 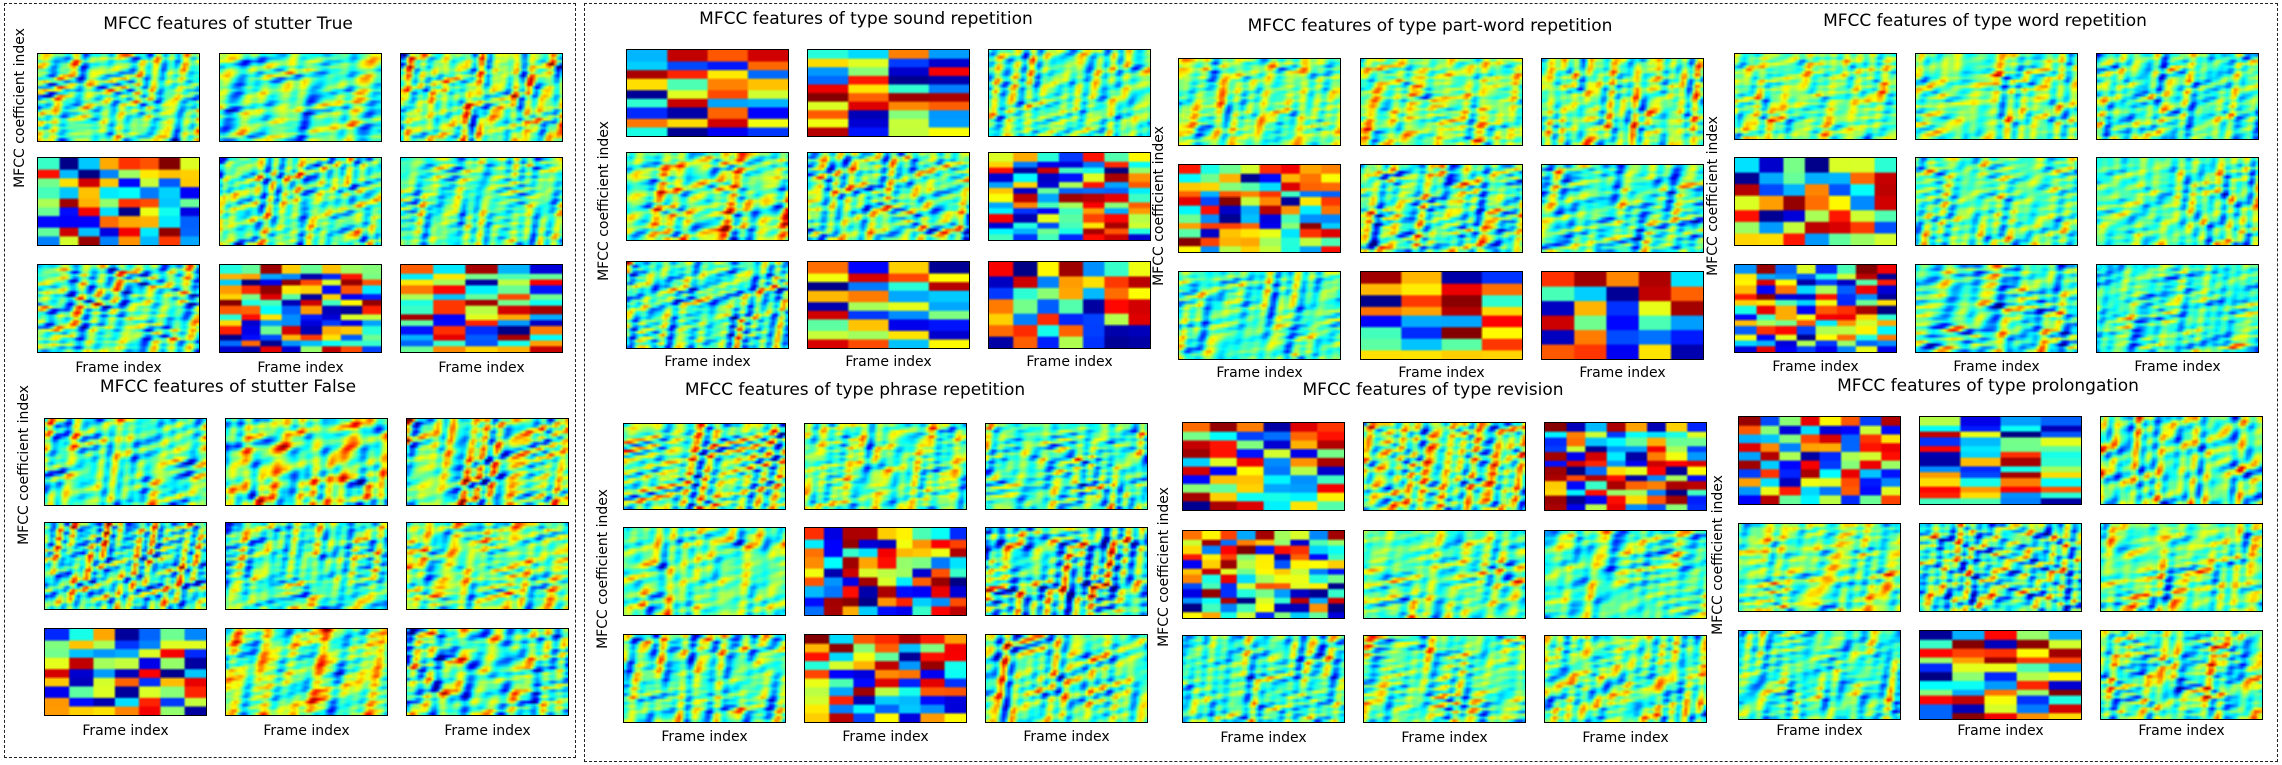 What do you see at coordinates (1433, 390) in the screenshot?
I see `panel-title: MFCC features of type revision` at bounding box center [1433, 390].